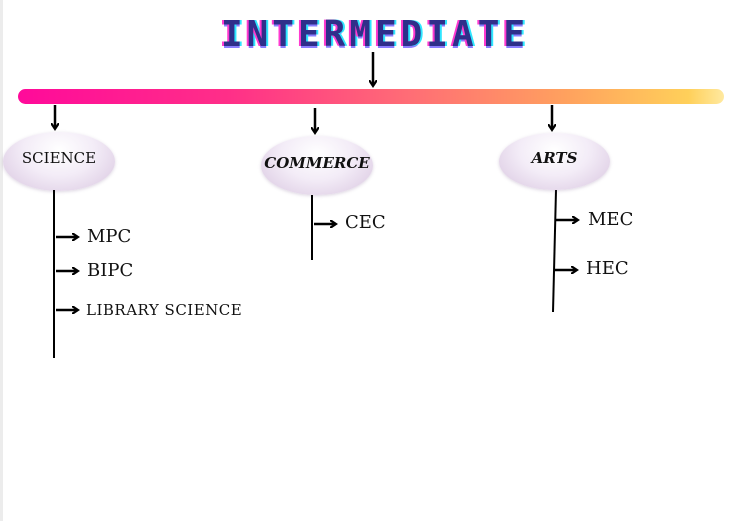 Image resolution: width=741 pixels, height=521 pixels. Describe the element at coordinates (164, 310) in the screenshot. I see `leaf-library-science: LIBRARY SCIENCE` at that location.